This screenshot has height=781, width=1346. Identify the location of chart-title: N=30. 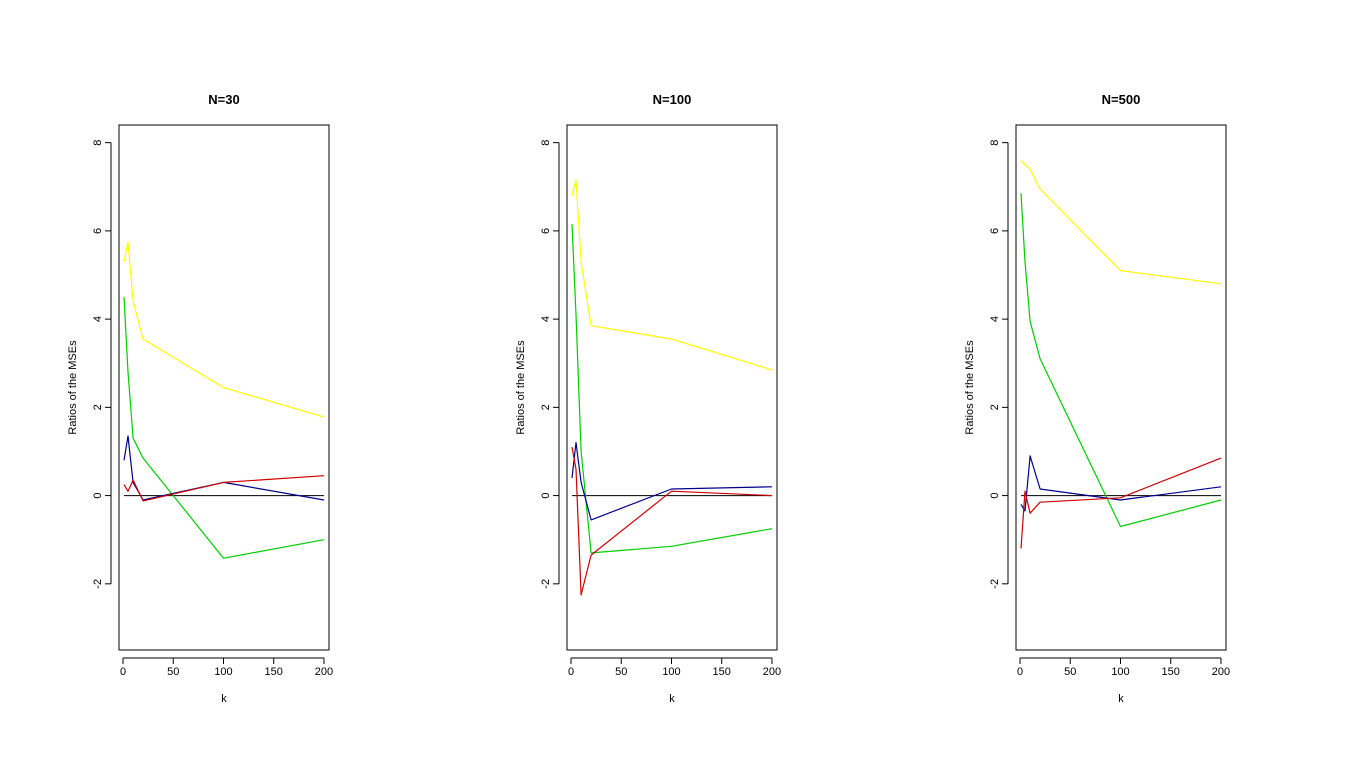
(223, 99).